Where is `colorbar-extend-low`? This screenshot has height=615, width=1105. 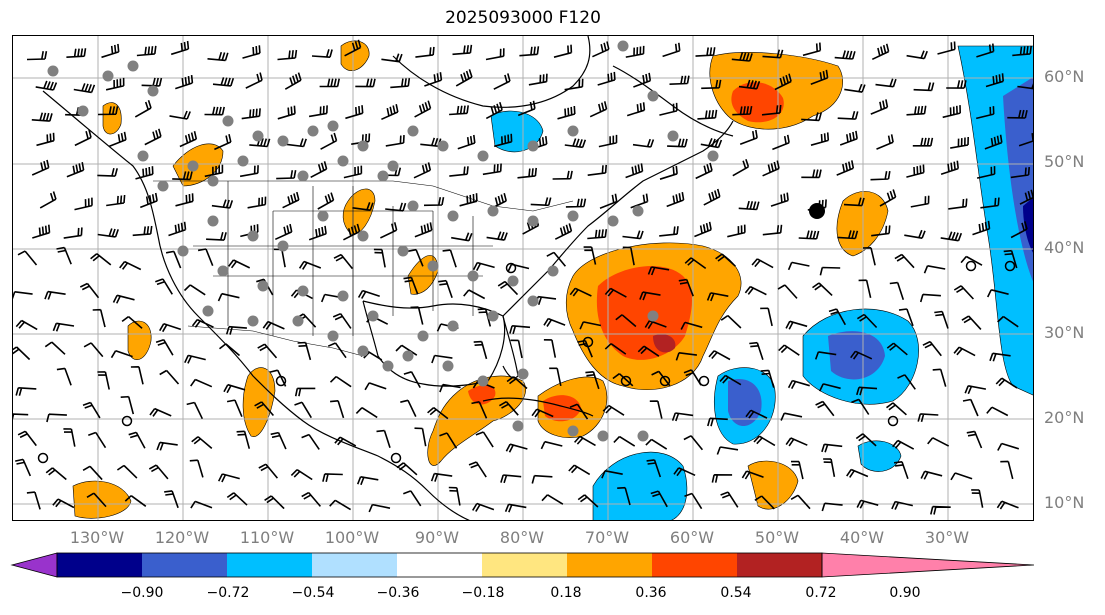
colorbar-extend-low is located at coordinates (34, 565).